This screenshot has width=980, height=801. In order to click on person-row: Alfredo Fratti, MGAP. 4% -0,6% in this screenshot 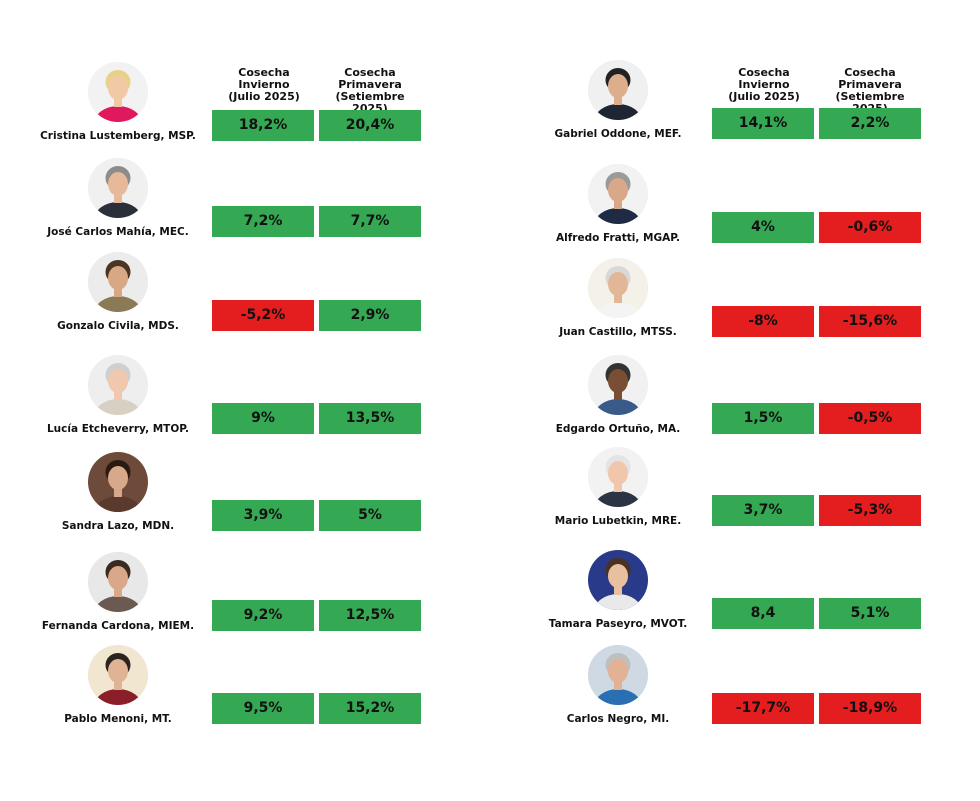, I will do `click(735, 209)`.